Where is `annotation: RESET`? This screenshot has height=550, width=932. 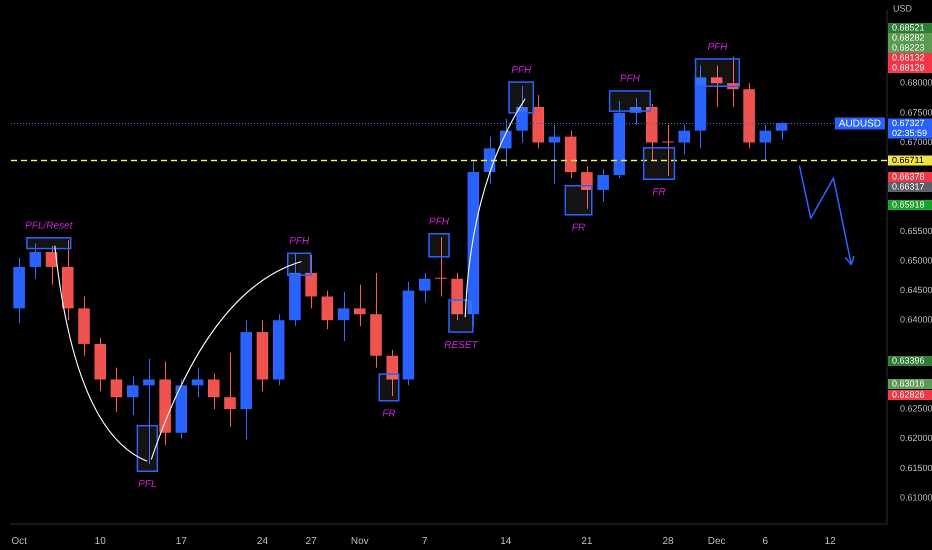 annotation: RESET is located at coordinates (461, 345).